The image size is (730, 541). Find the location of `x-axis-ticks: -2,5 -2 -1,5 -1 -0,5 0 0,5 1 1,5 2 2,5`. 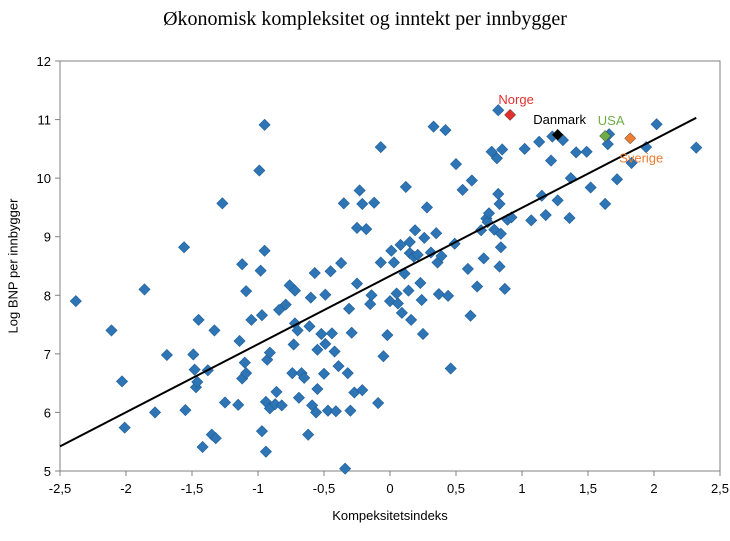

x-axis-ticks: -2,5 -2 -1,5 -1 -0,5 0 0,5 1 1,5 2 2,5 is located at coordinates (389, 483).